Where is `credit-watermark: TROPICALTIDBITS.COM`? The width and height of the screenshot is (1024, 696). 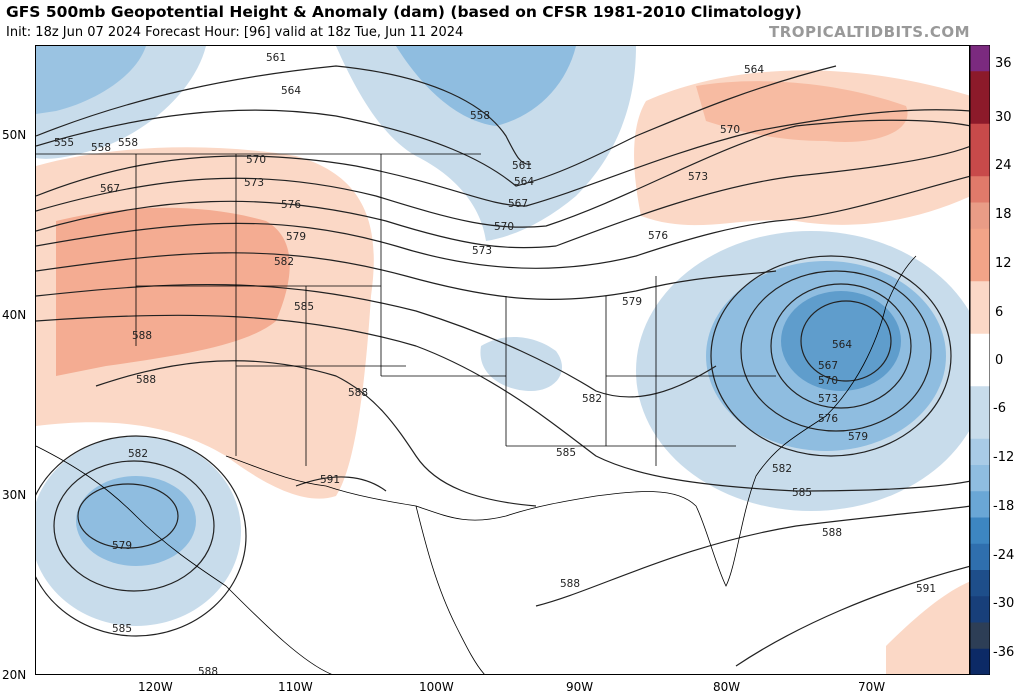
credit-watermark: TROPICALTIDBITS.COM is located at coordinates (869, 32).